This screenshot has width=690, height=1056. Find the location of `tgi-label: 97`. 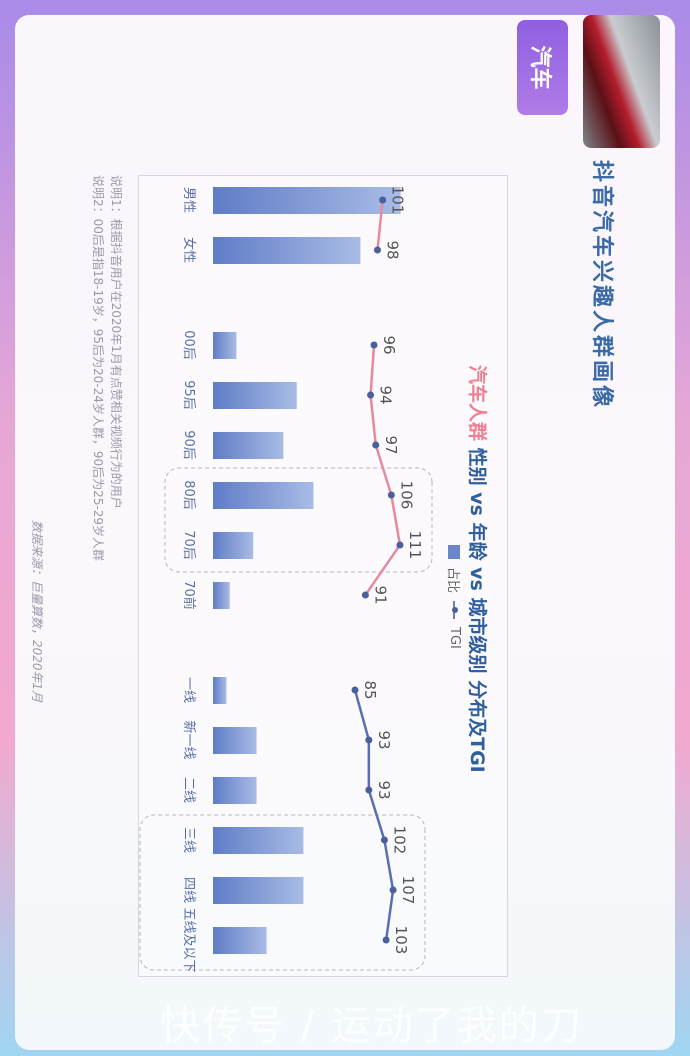

tgi-label: 97 is located at coordinates (391, 444).